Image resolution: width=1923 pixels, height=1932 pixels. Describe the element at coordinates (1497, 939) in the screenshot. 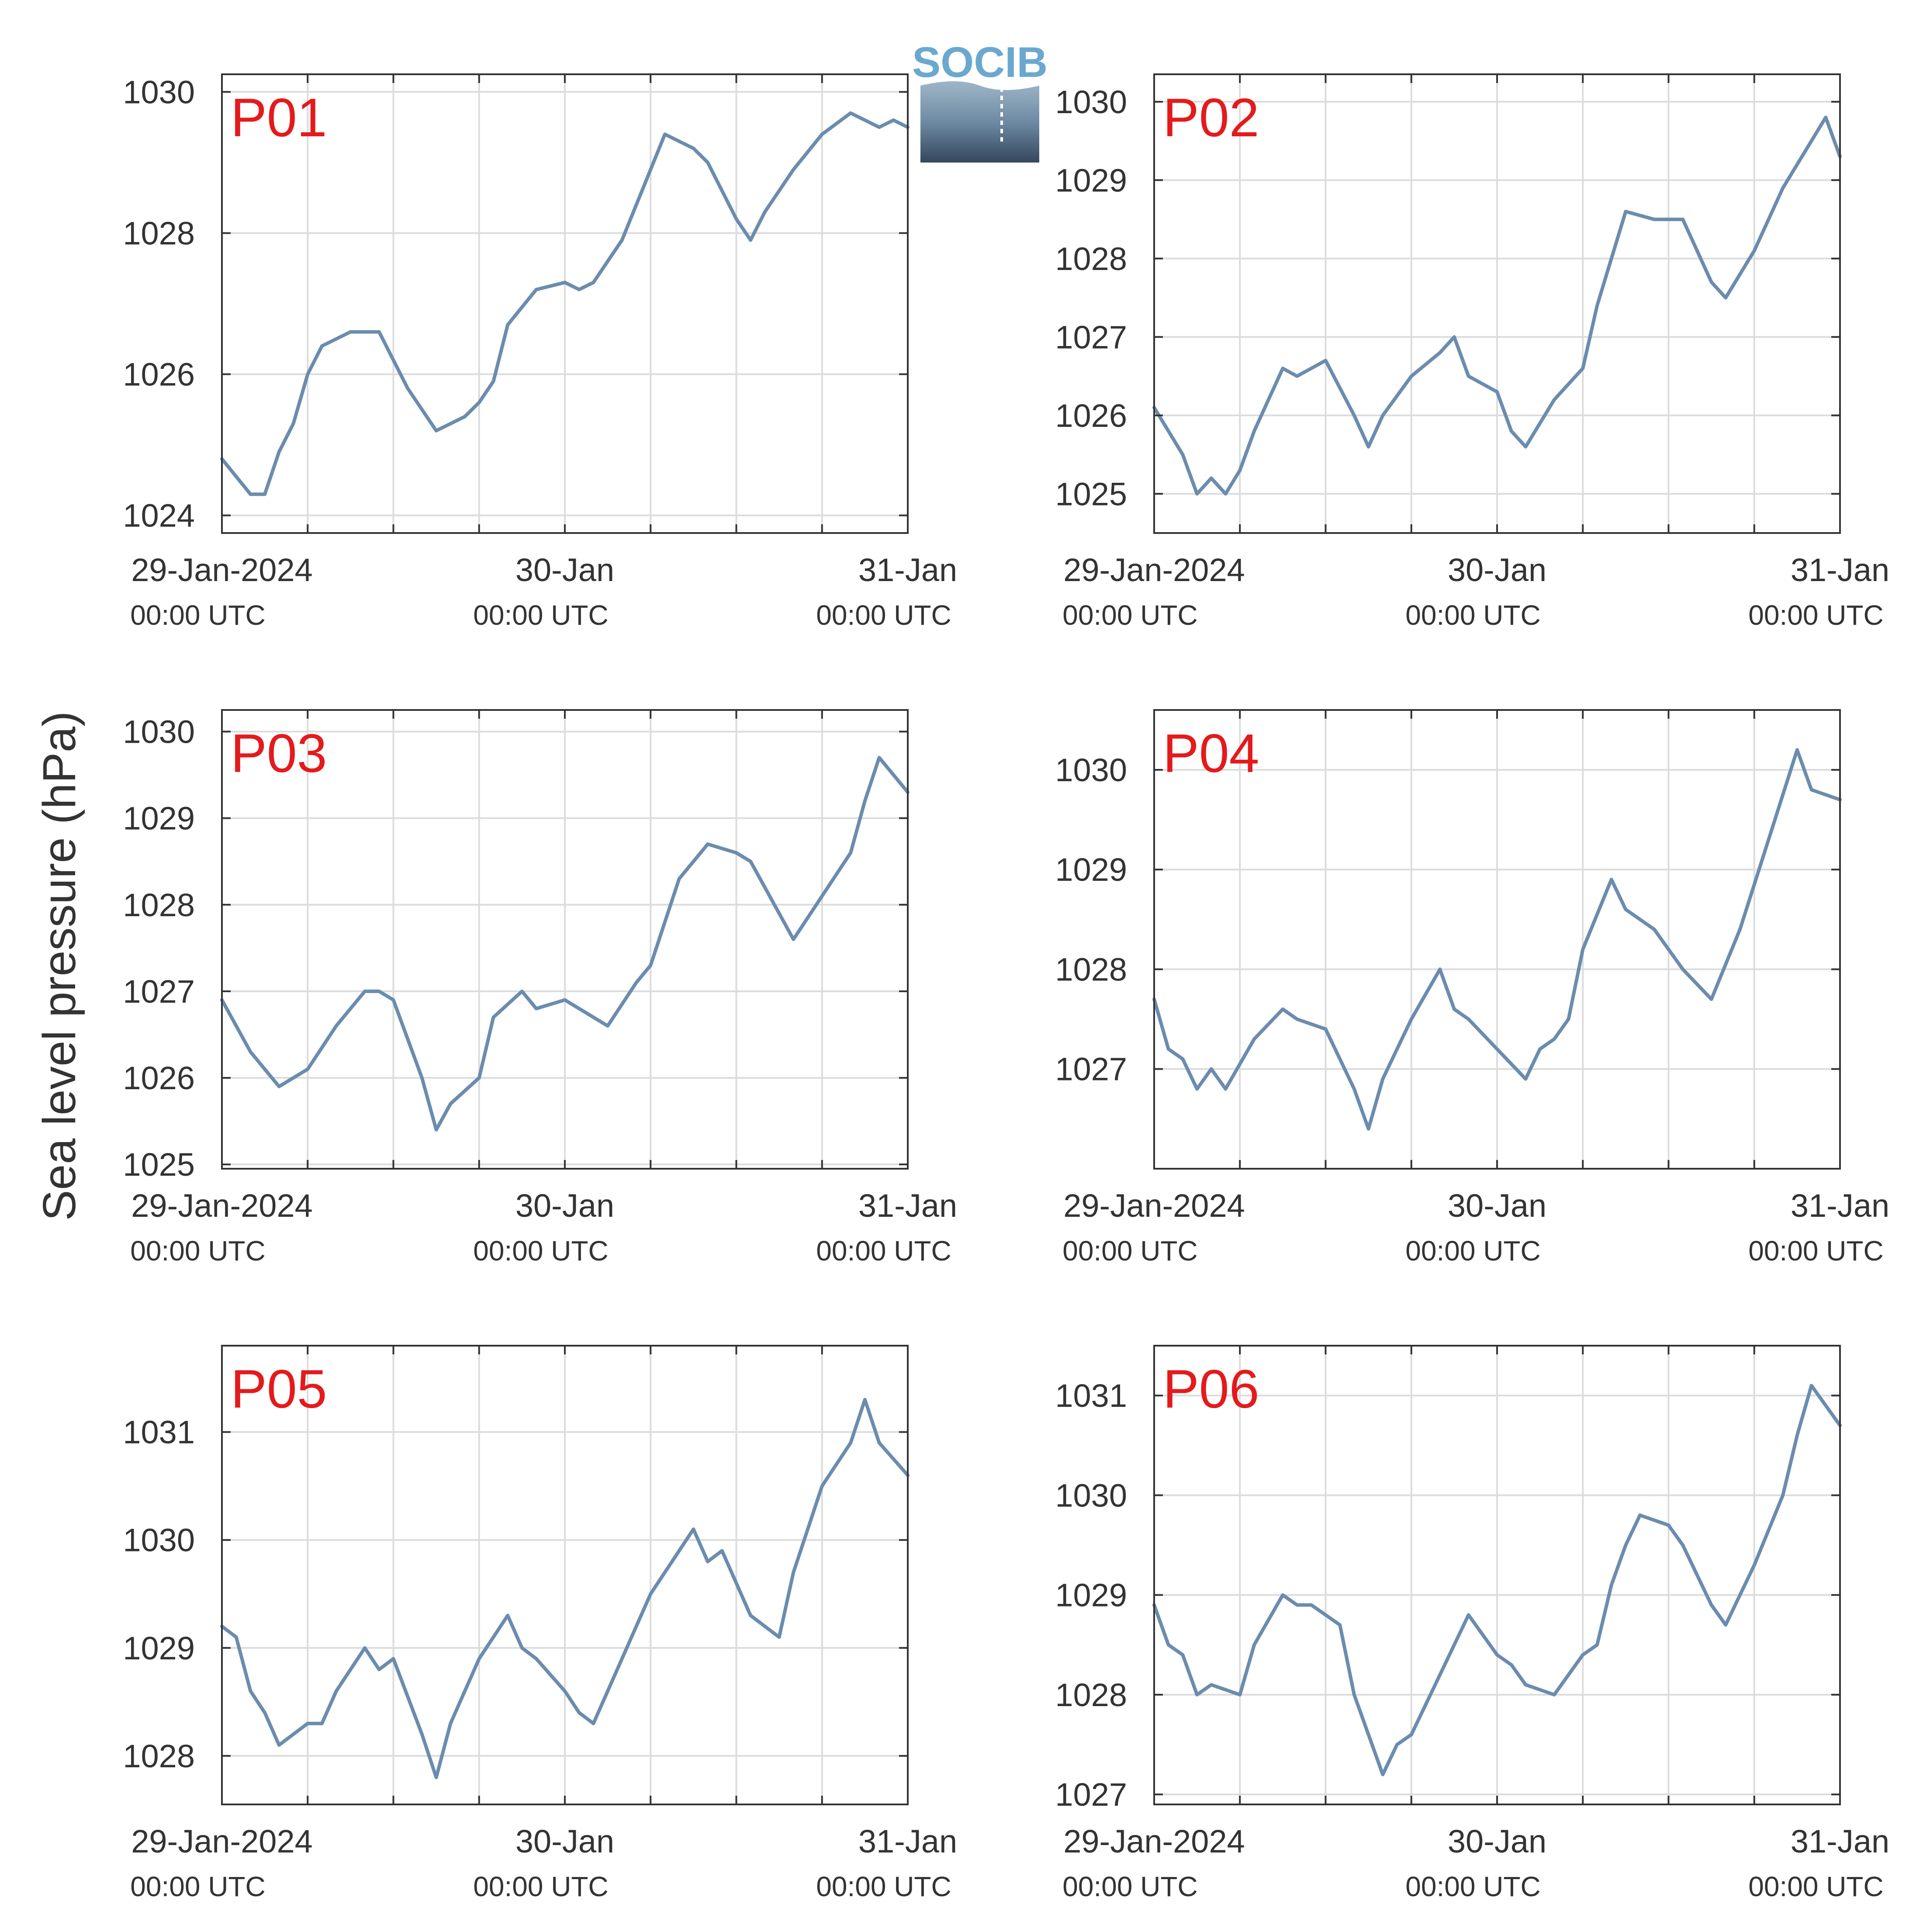

I see `series-line-p04` at that location.